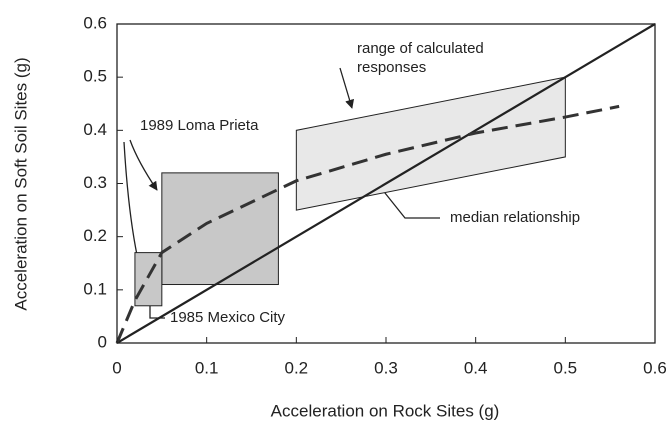 Image resolution: width=666 pixels, height=438 pixels. Describe the element at coordinates (476, 367) in the screenshot. I see `x-tick-label: 0.4` at that location.